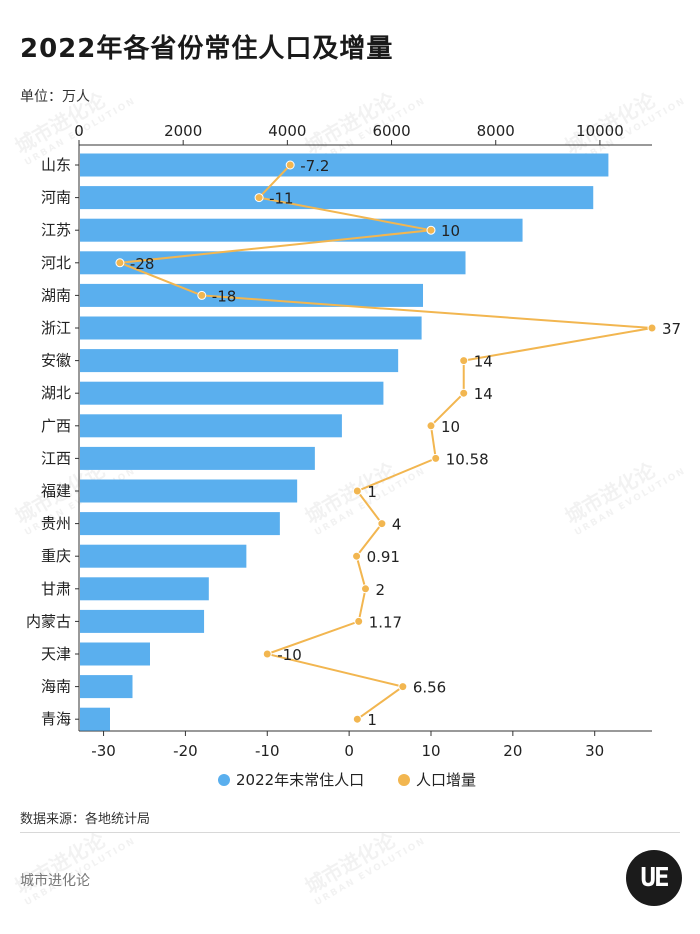 This screenshot has width=700, height=934. I want to click on top-axis-tick-label: 4000, so click(287, 131).